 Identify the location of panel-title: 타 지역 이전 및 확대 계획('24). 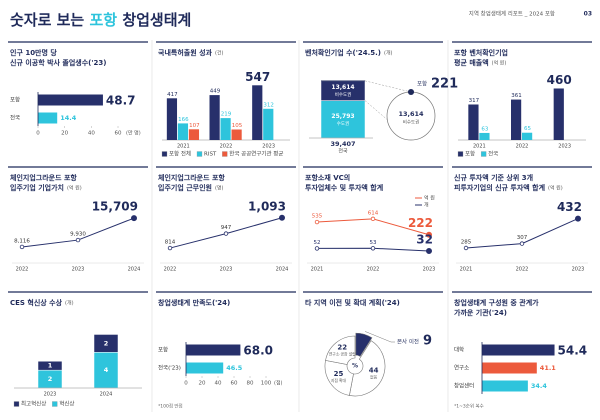
(352, 302).